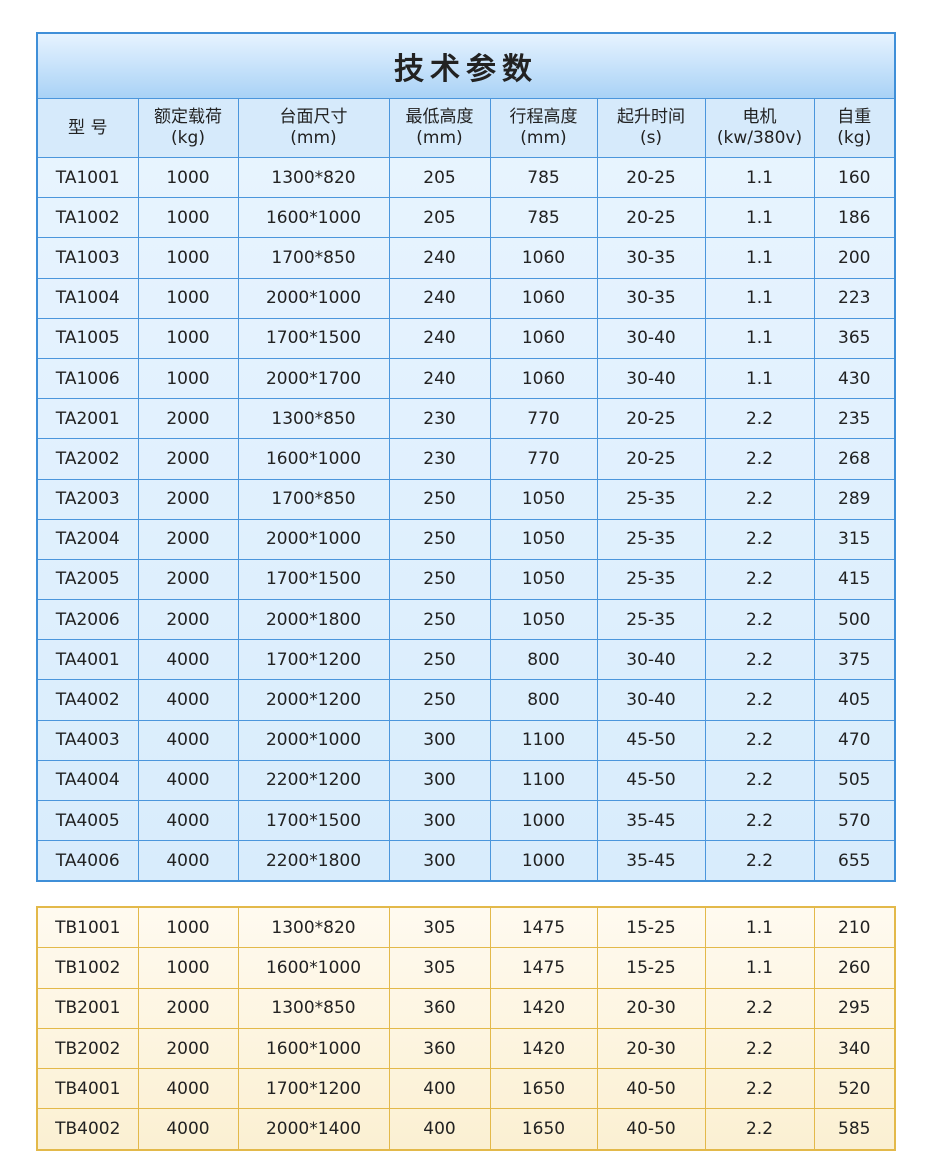  I want to click on header-cell: 自重 (kg), so click(854, 128).